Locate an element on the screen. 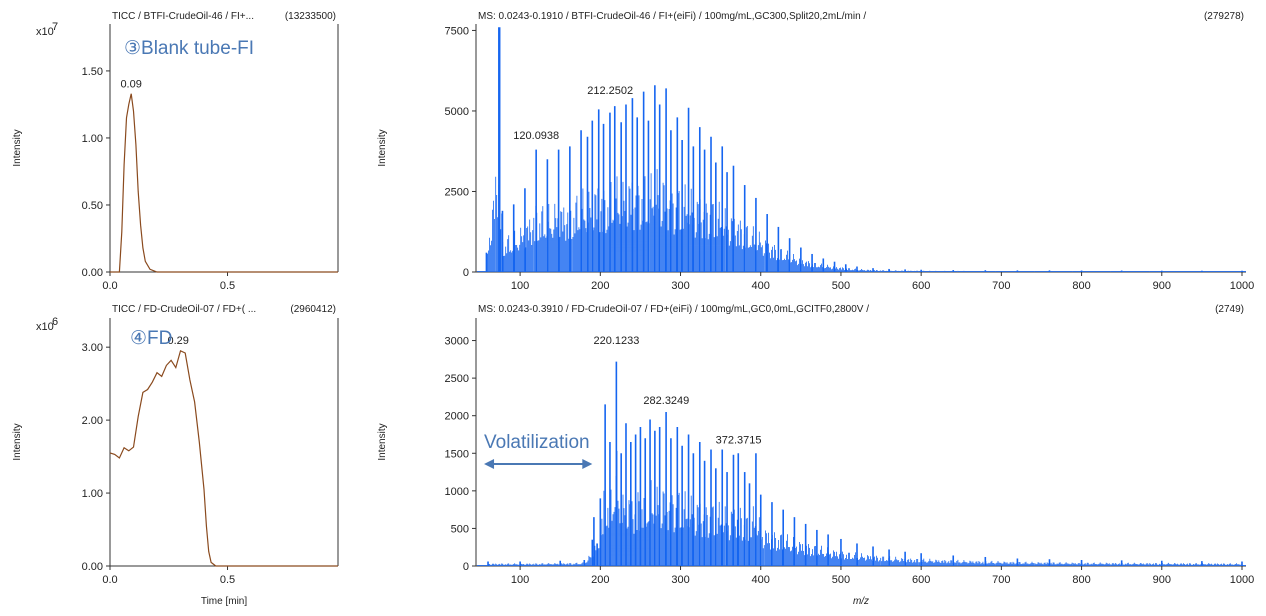  header-max: (2960412) is located at coordinates (313, 309).